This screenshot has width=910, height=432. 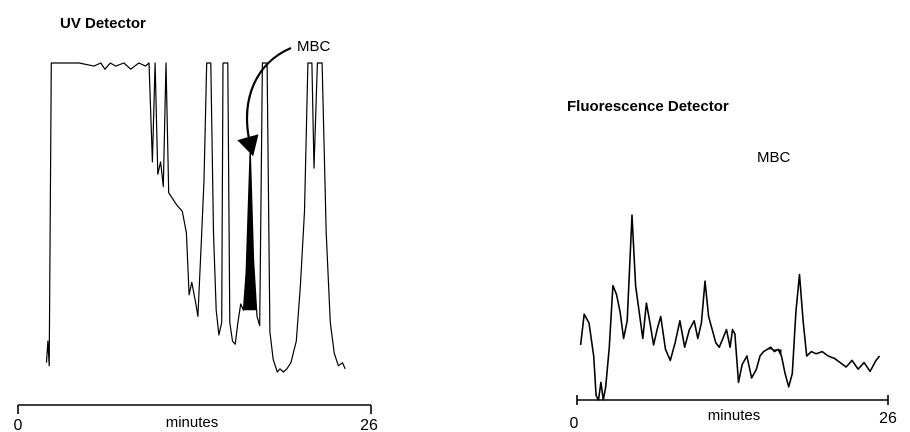 What do you see at coordinates (774, 157) in the screenshot?
I see `fluorescence-mbc-annotation: MBC` at bounding box center [774, 157].